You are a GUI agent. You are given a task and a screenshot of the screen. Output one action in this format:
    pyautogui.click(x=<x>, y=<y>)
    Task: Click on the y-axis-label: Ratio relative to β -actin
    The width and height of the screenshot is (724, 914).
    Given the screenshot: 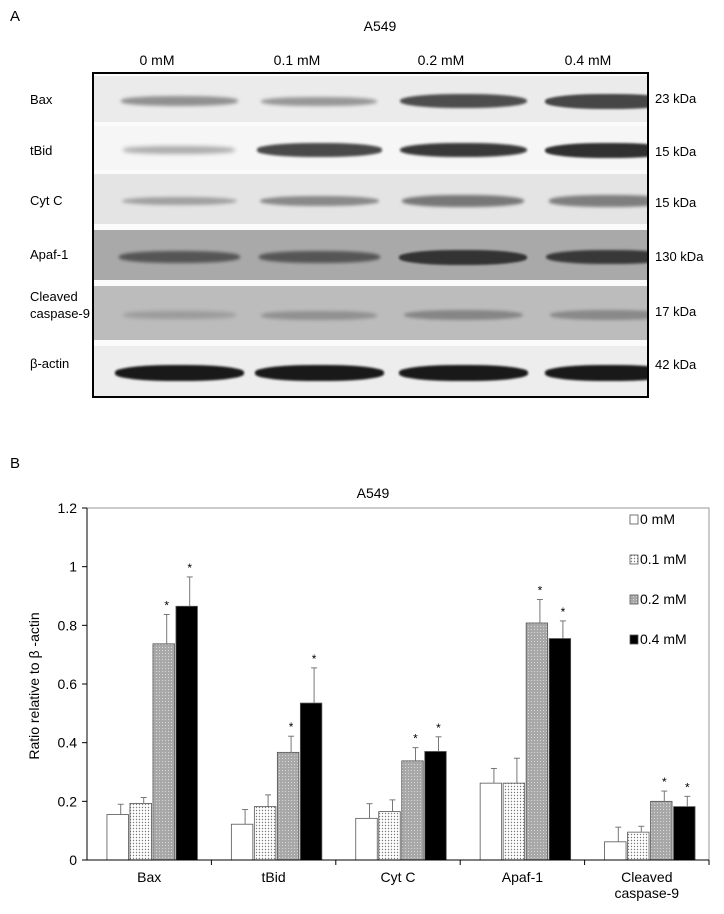 What is the action you would take?
    pyautogui.click(x=34, y=685)
    